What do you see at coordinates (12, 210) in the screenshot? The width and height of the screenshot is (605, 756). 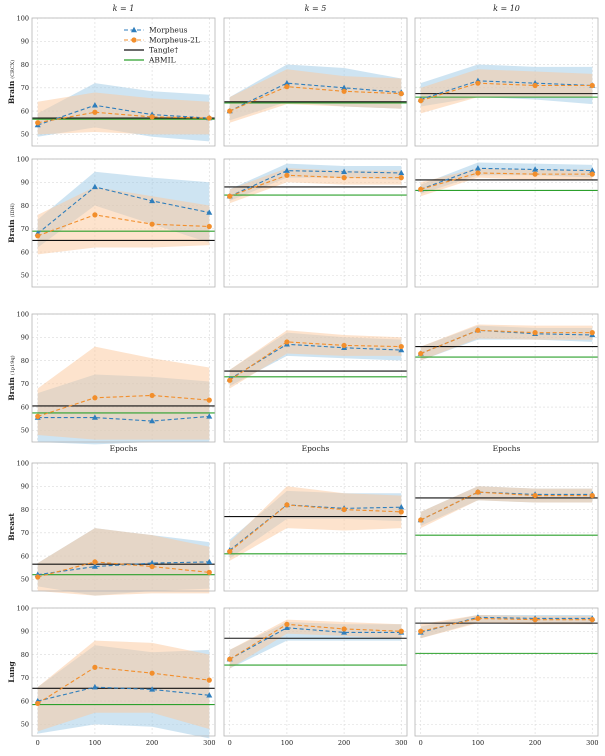 I see `row-label-sub: (IDH)` at bounding box center [12, 210].